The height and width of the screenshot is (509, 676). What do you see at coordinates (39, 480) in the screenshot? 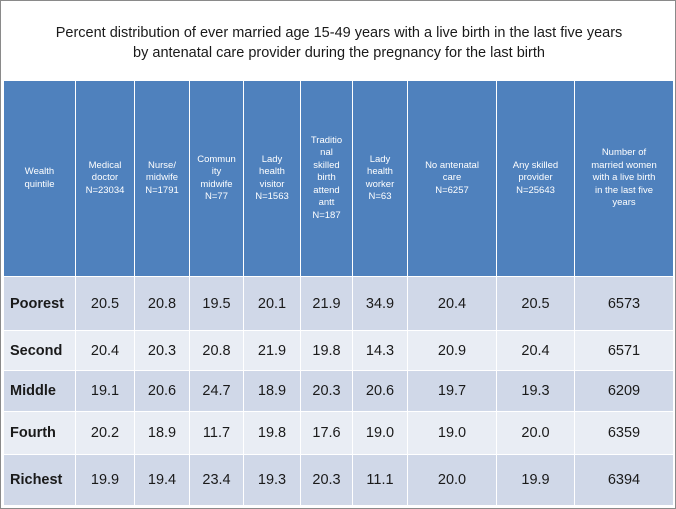
I see `row-label: Richest` at bounding box center [39, 480].